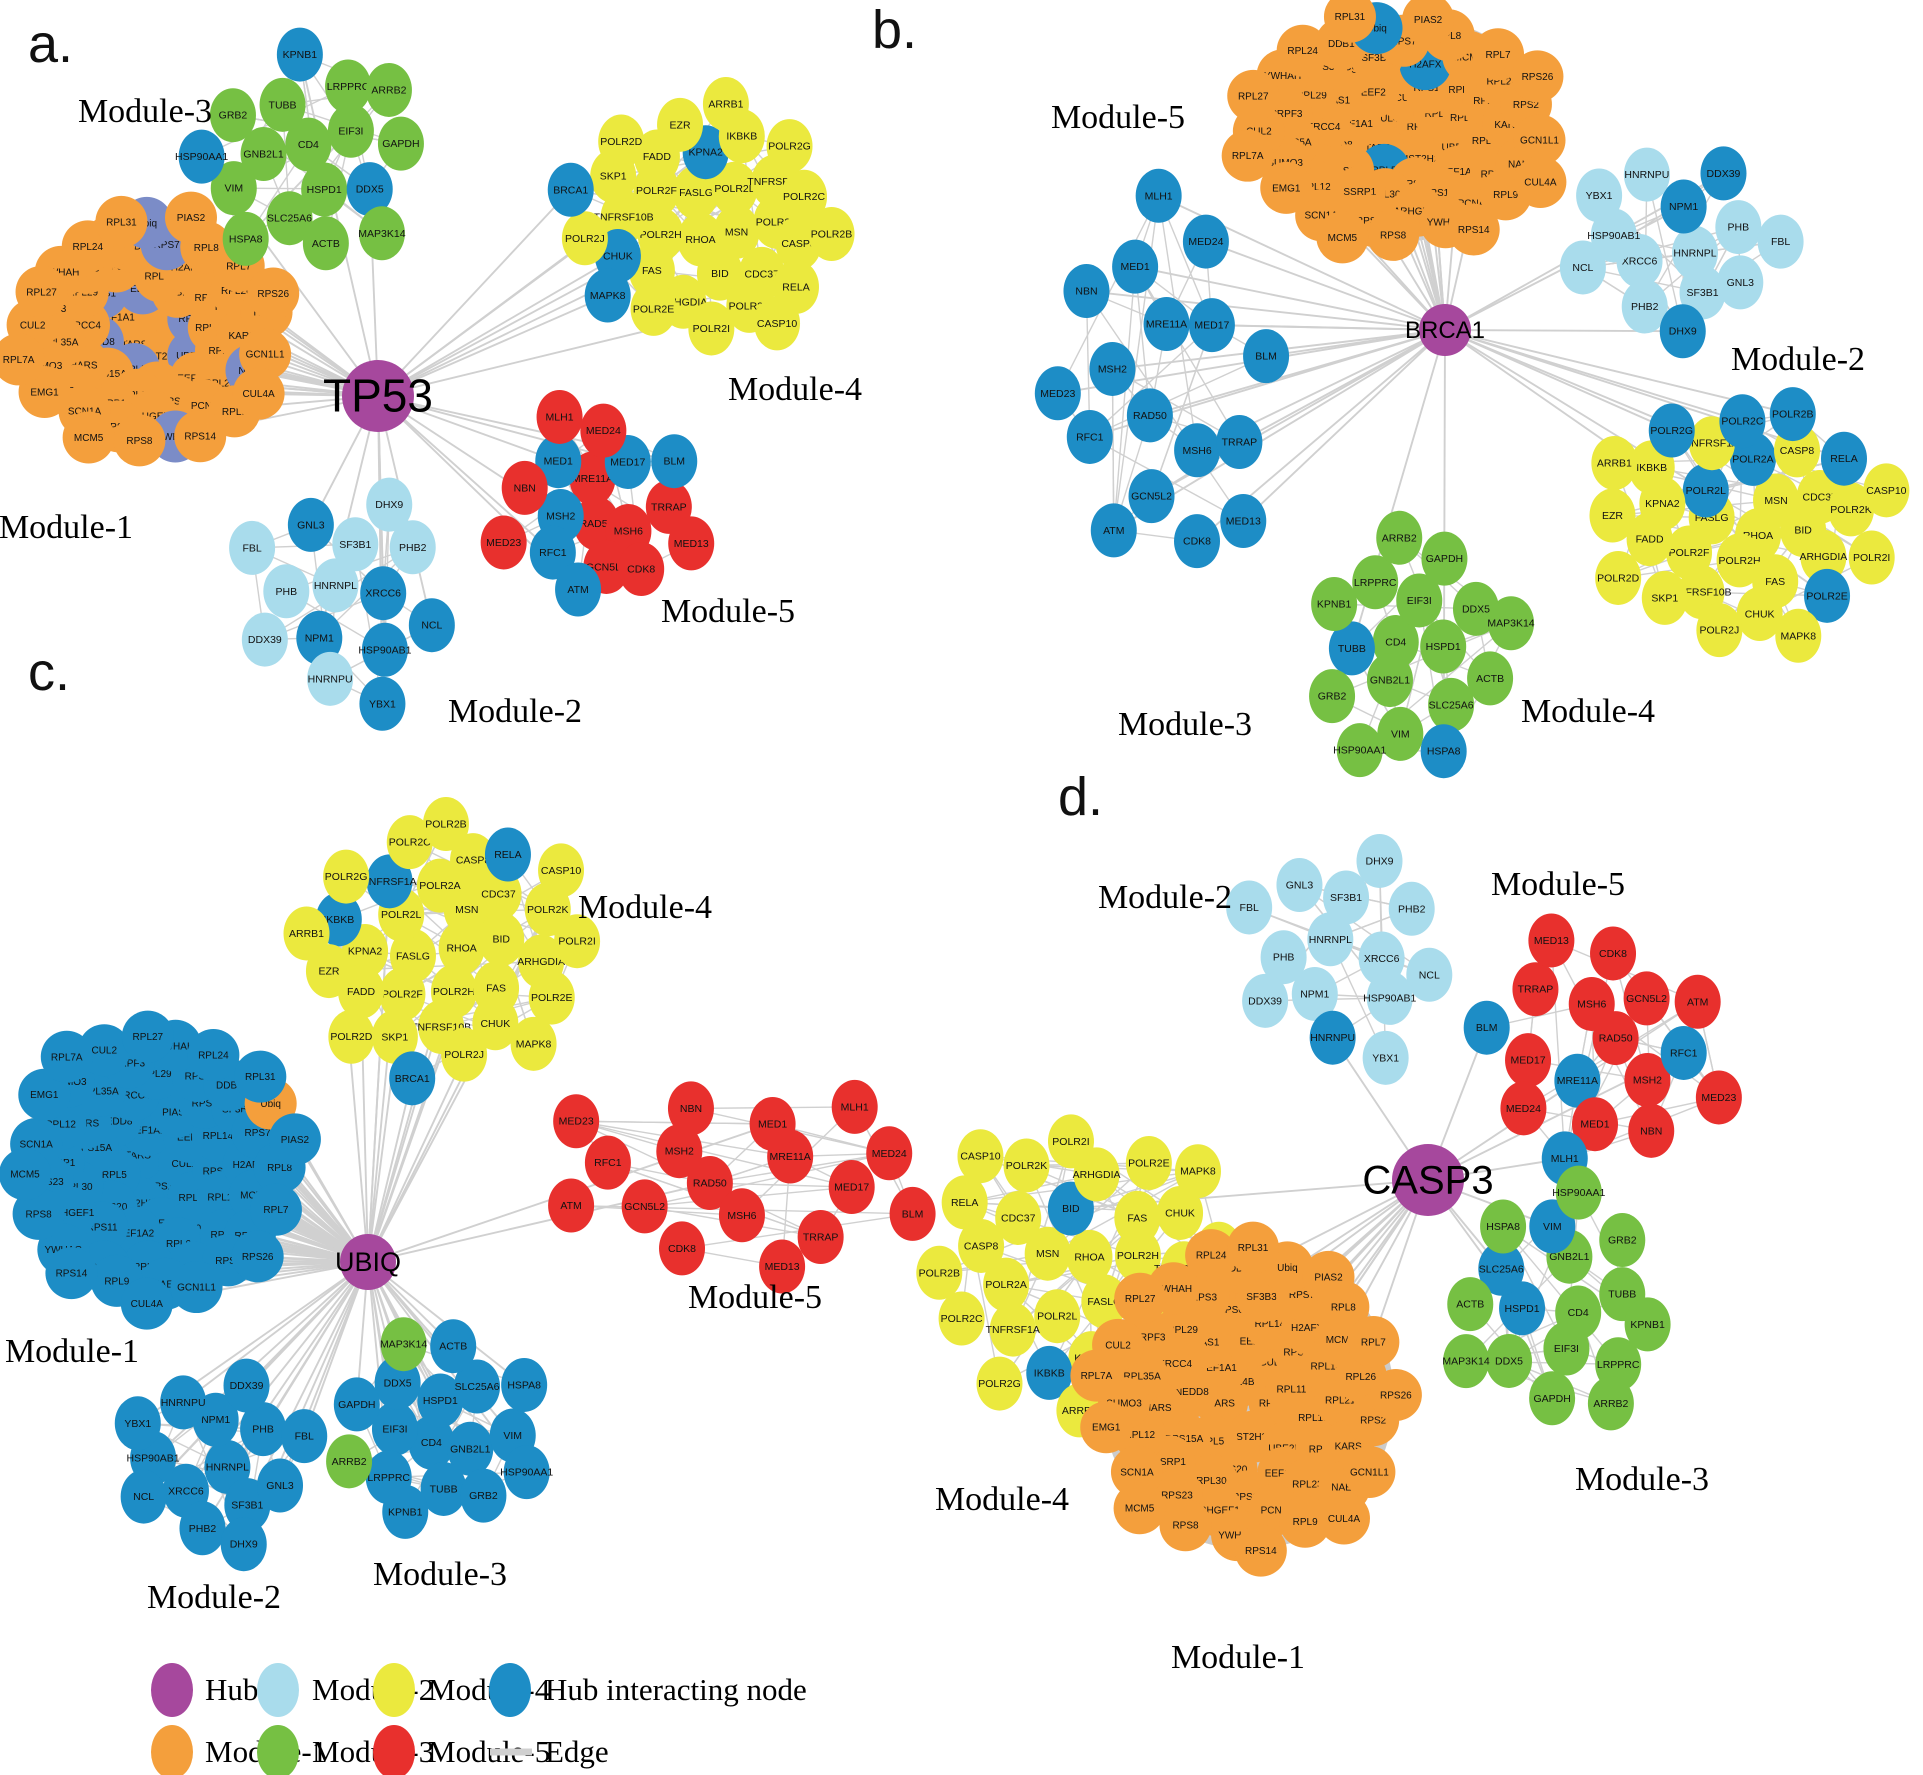 The height and width of the screenshot is (1775, 1923). Describe the element at coordinates (1197, 450) in the screenshot. I see `node-MSH6: MSH6` at that location.